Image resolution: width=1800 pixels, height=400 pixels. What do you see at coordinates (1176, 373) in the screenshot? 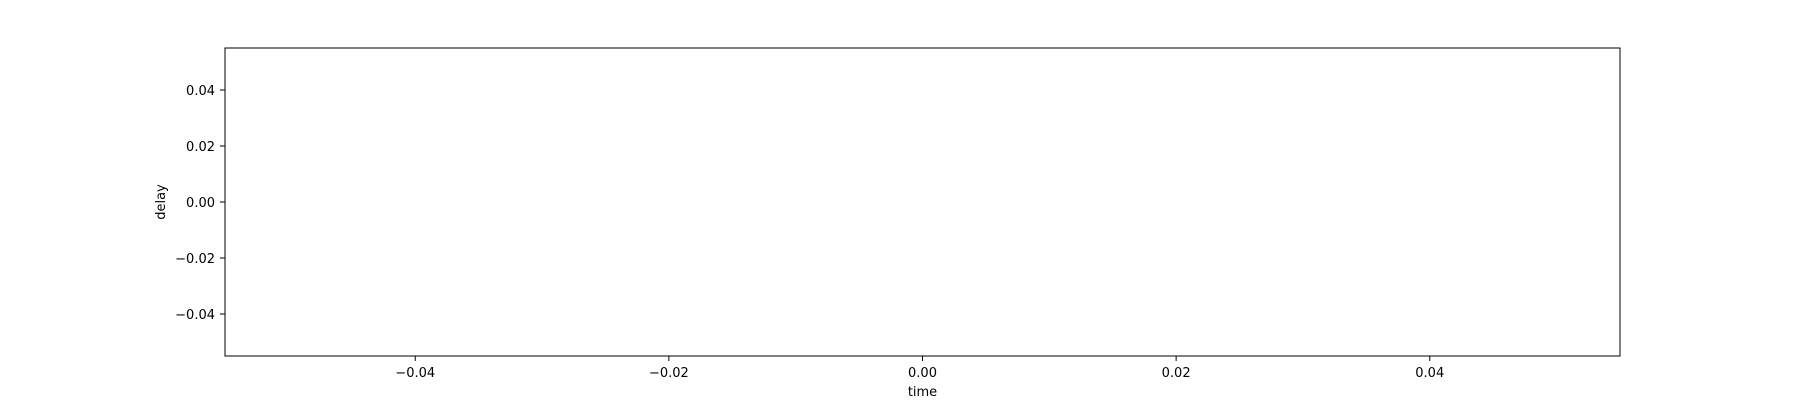
I see `x-tick-label: 0.02` at bounding box center [1176, 373].